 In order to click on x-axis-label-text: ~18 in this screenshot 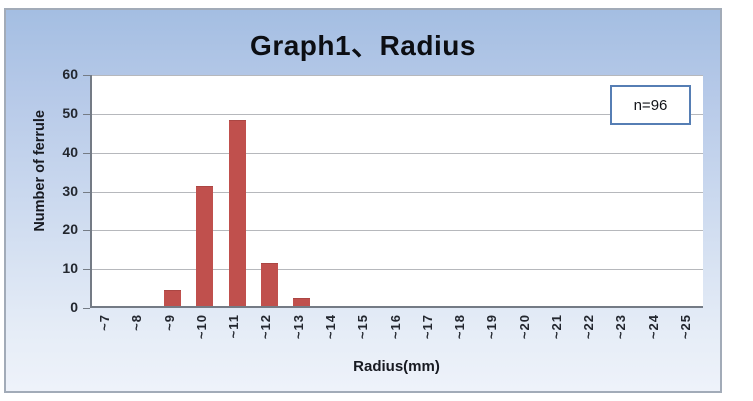, I will do `click(460, 327)`.